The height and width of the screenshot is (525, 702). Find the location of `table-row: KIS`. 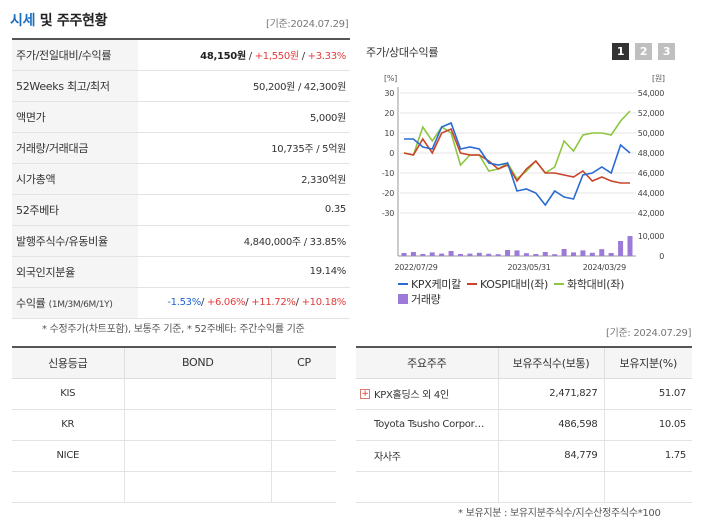

table-row: KIS is located at coordinates (174, 394).